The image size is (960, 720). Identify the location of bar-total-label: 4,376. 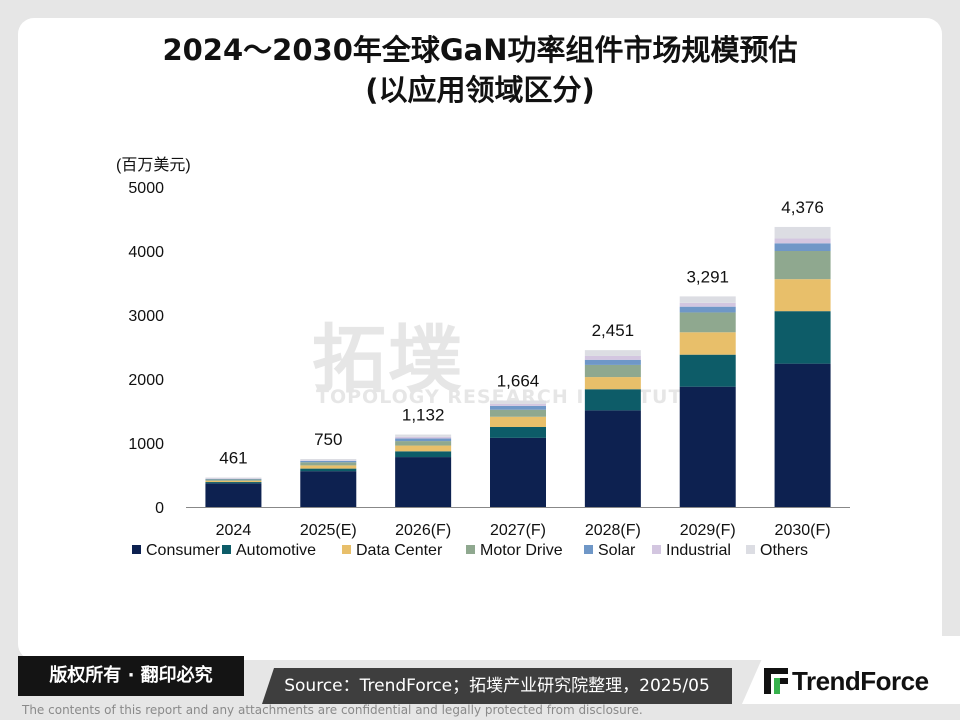
(802, 207).